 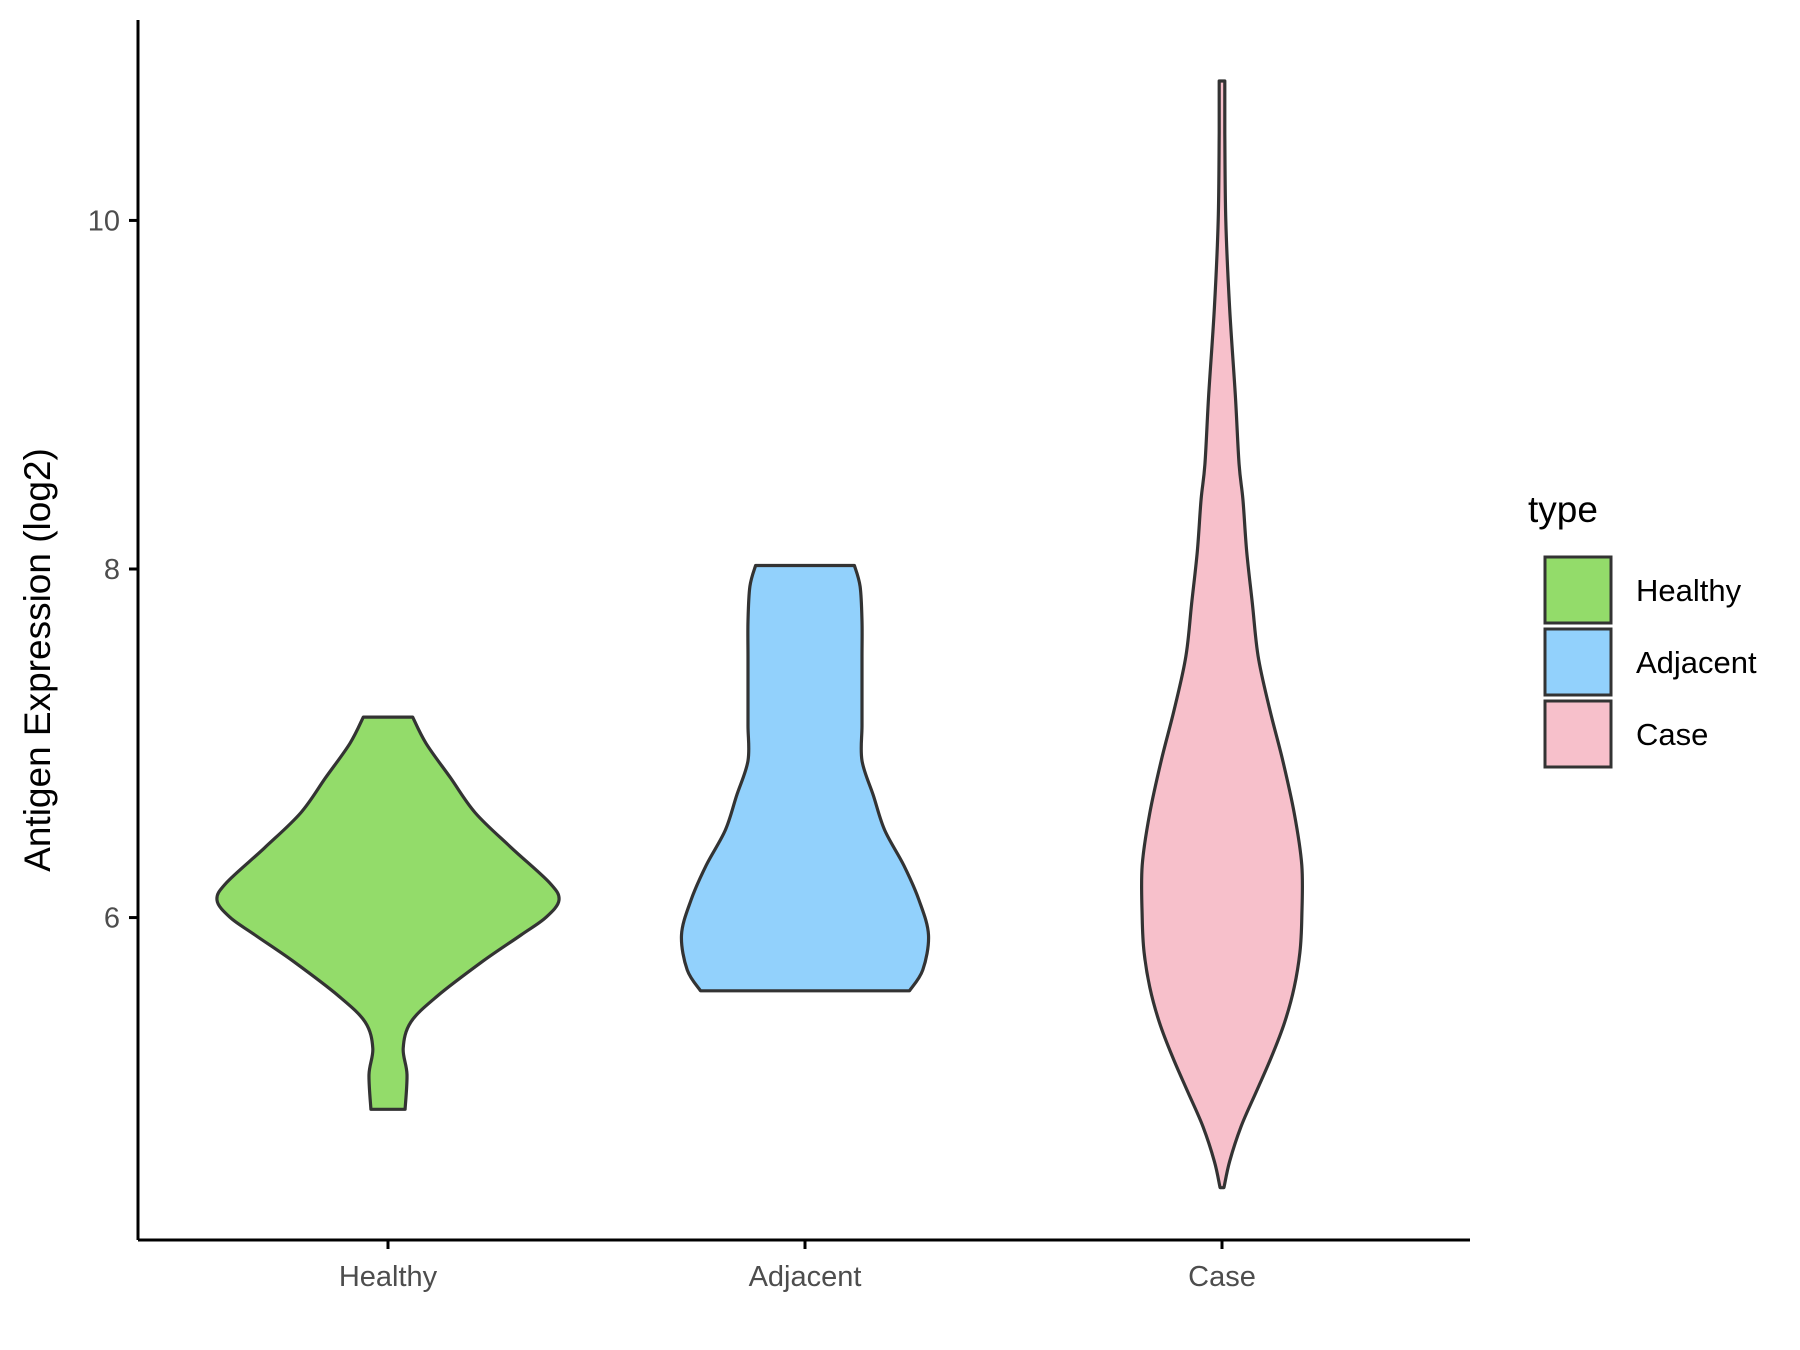 What do you see at coordinates (388, 913) in the screenshot?
I see `violin-healthy` at bounding box center [388, 913].